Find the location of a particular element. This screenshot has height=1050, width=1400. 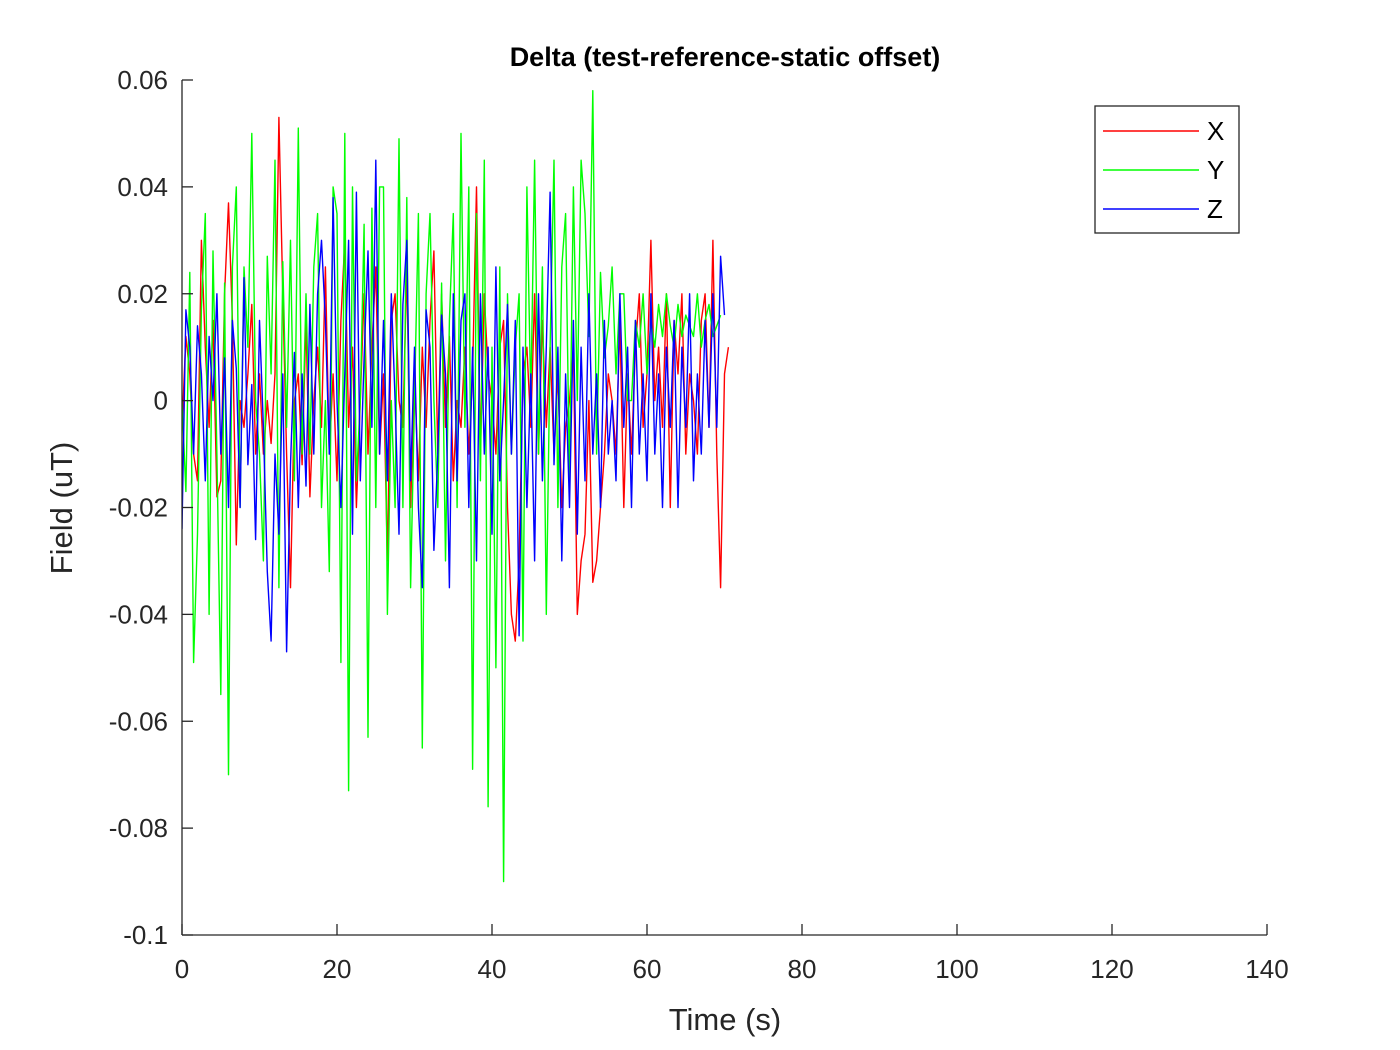

y-tick-label: 0.06 is located at coordinates (142, 80).